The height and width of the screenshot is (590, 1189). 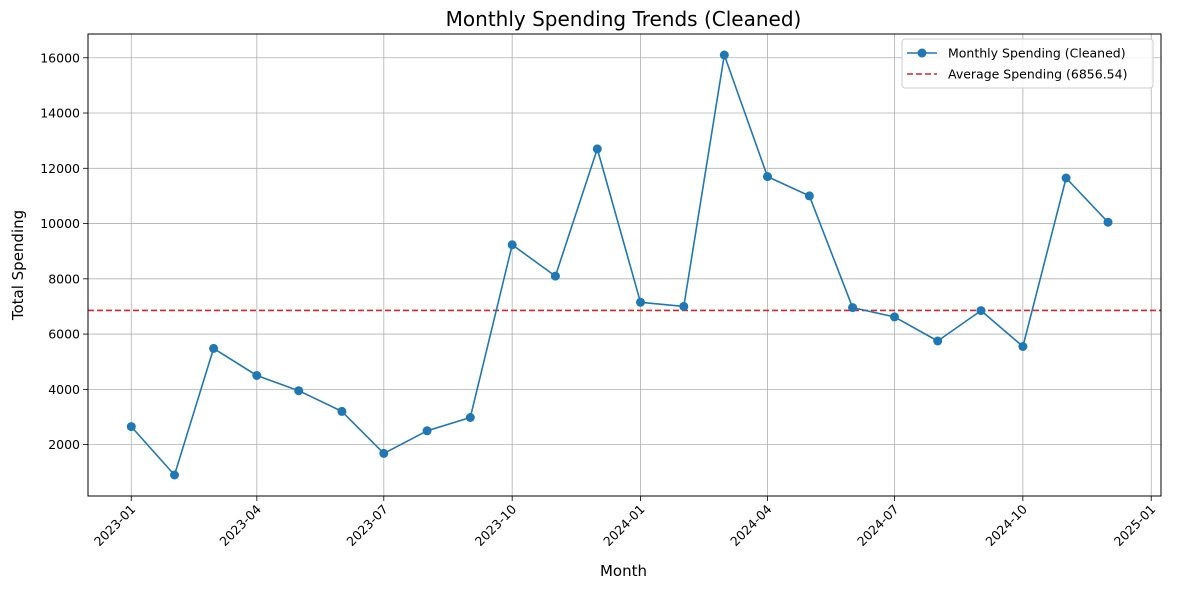 I want to click on y-tick-label: 14000, so click(x=60, y=113).